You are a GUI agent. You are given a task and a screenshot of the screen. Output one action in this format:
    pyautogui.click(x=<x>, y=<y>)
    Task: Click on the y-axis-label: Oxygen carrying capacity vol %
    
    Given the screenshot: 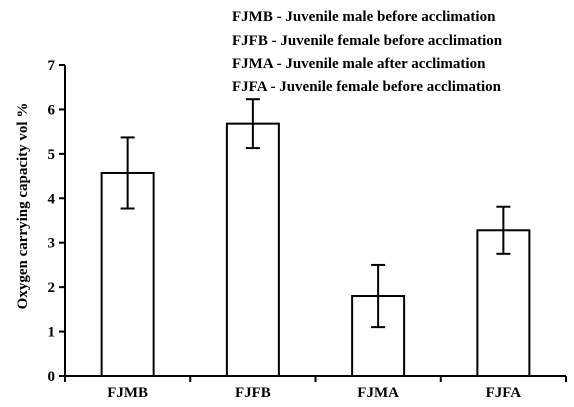 What is the action you would take?
    pyautogui.click(x=23, y=206)
    